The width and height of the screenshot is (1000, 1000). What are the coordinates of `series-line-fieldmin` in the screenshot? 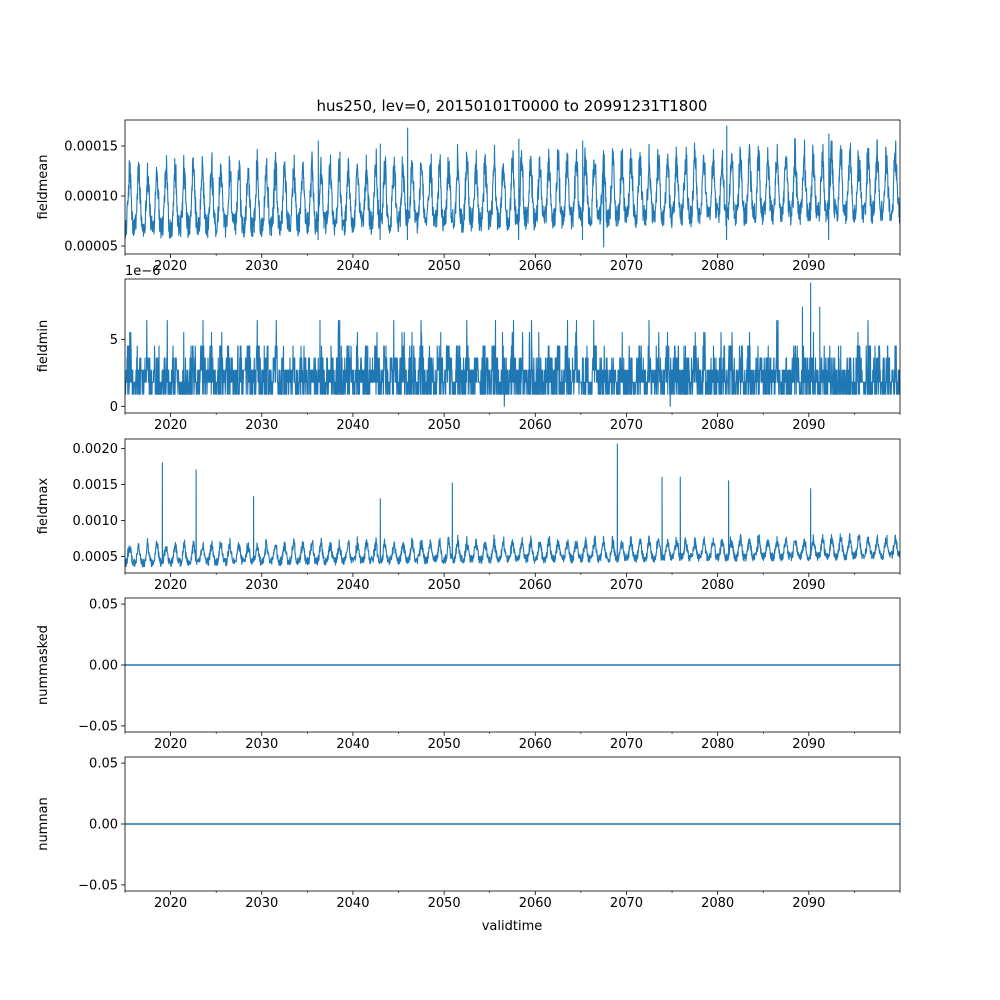 It's located at (512, 344).